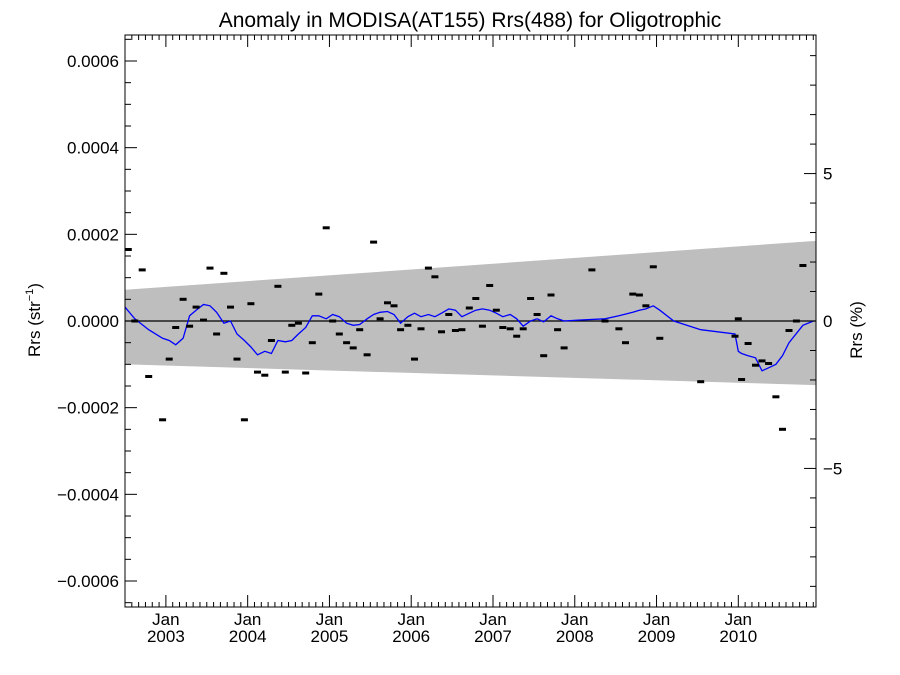  Describe the element at coordinates (657, 636) in the screenshot. I see `x-tick-year: 2009` at that location.